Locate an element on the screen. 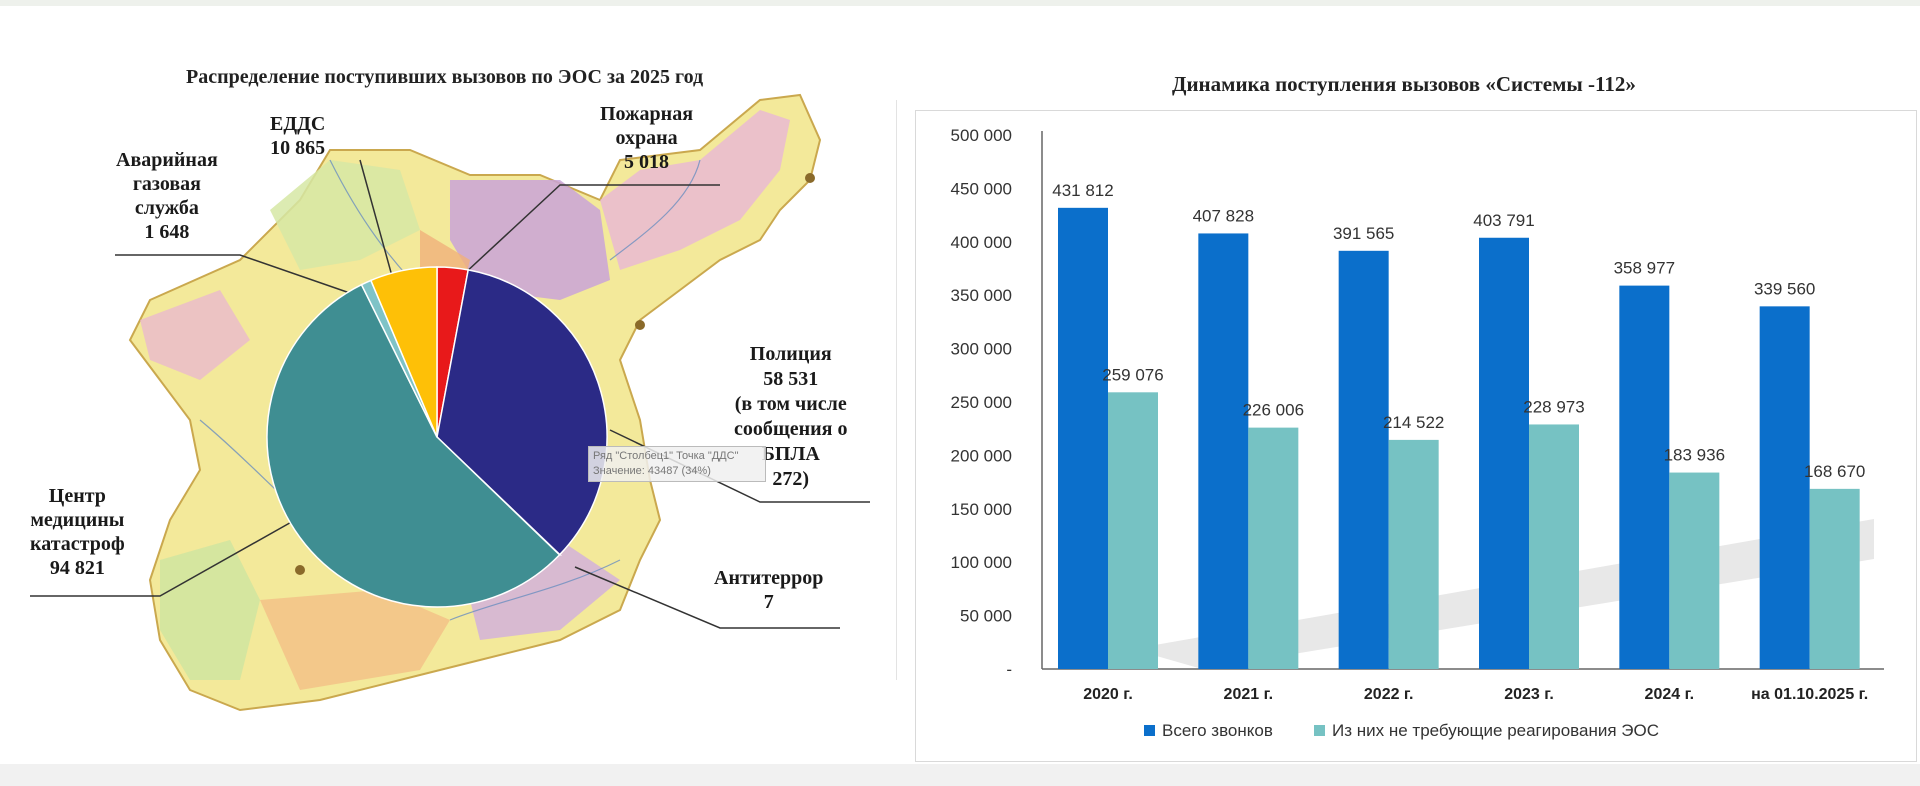  bottom-strip is located at coordinates (960, 775).